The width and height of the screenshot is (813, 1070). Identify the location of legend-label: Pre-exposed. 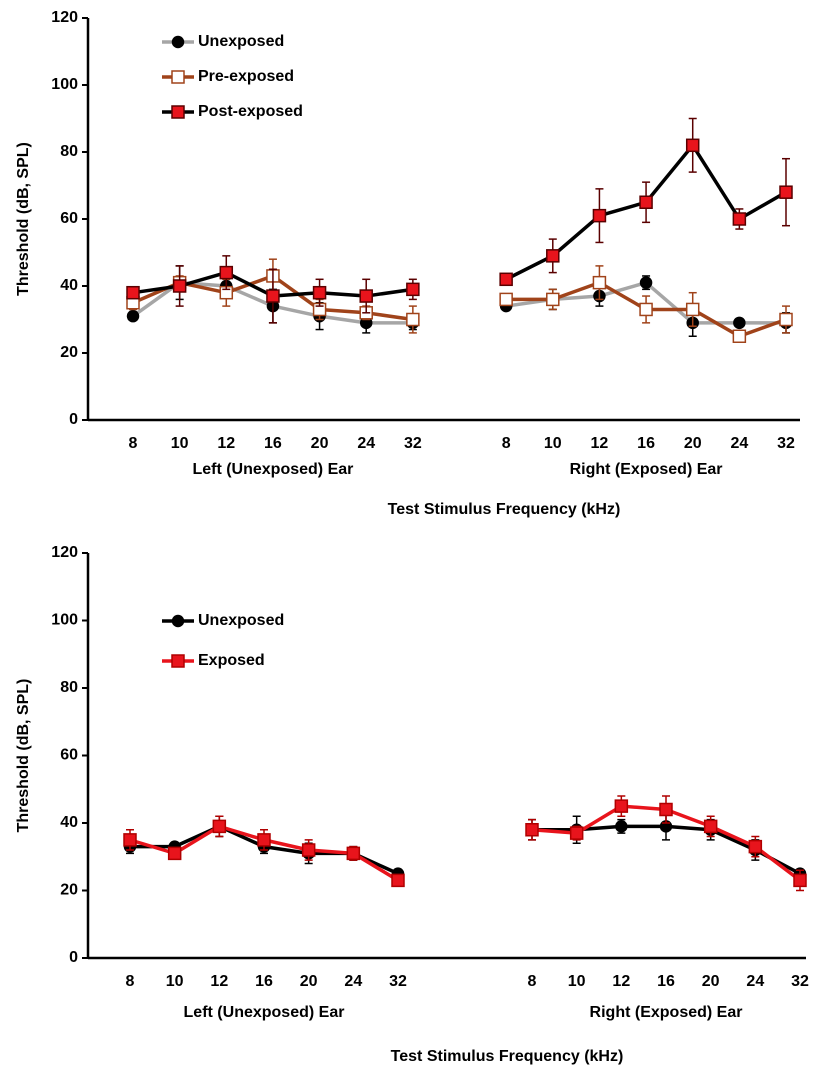
(246, 76).